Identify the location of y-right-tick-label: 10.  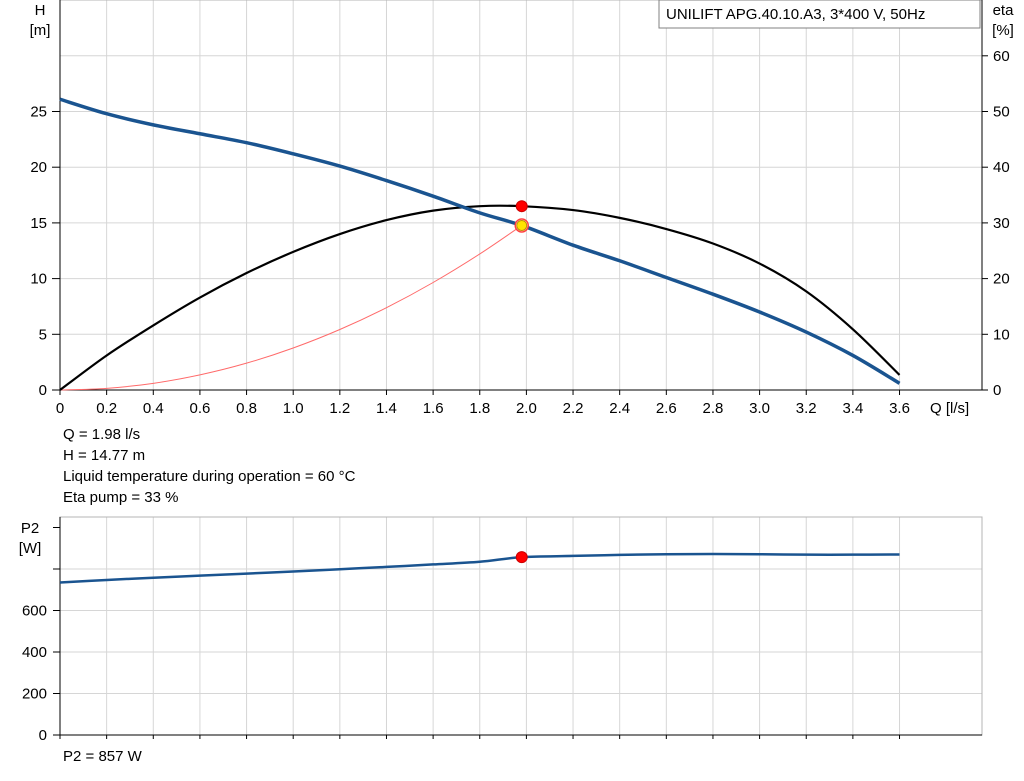
(1001, 334).